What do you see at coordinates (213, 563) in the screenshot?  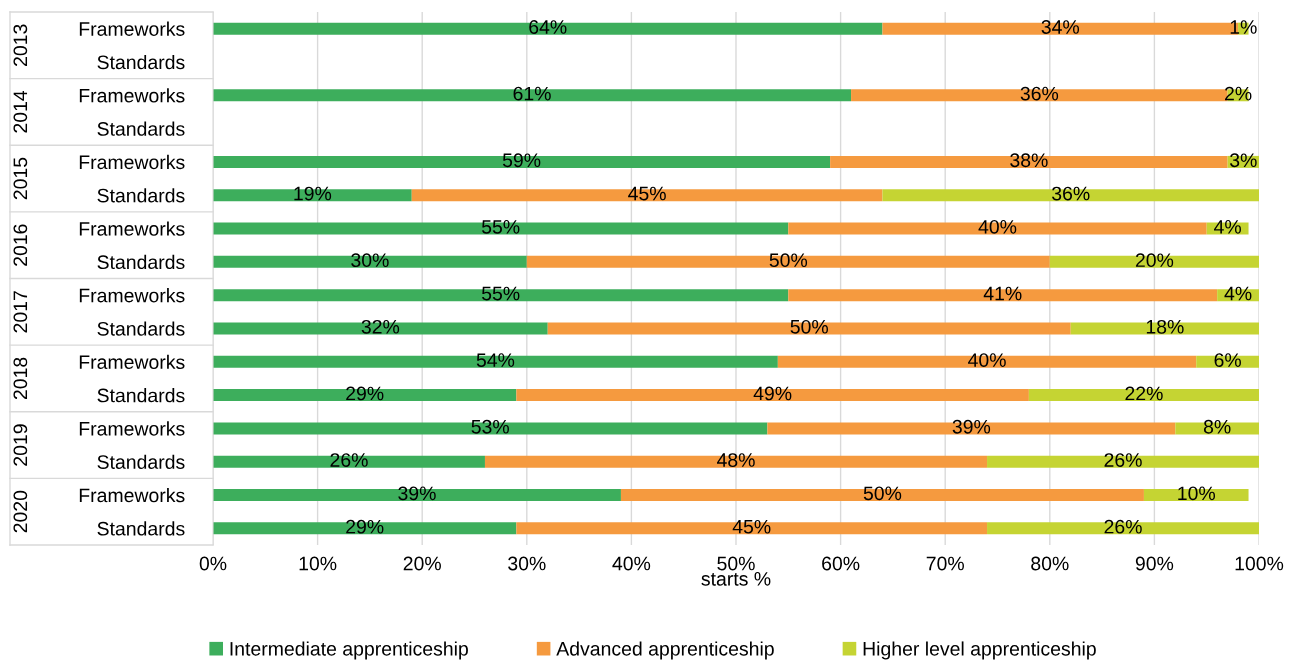 I see `x-tick-label: 0%` at bounding box center [213, 563].